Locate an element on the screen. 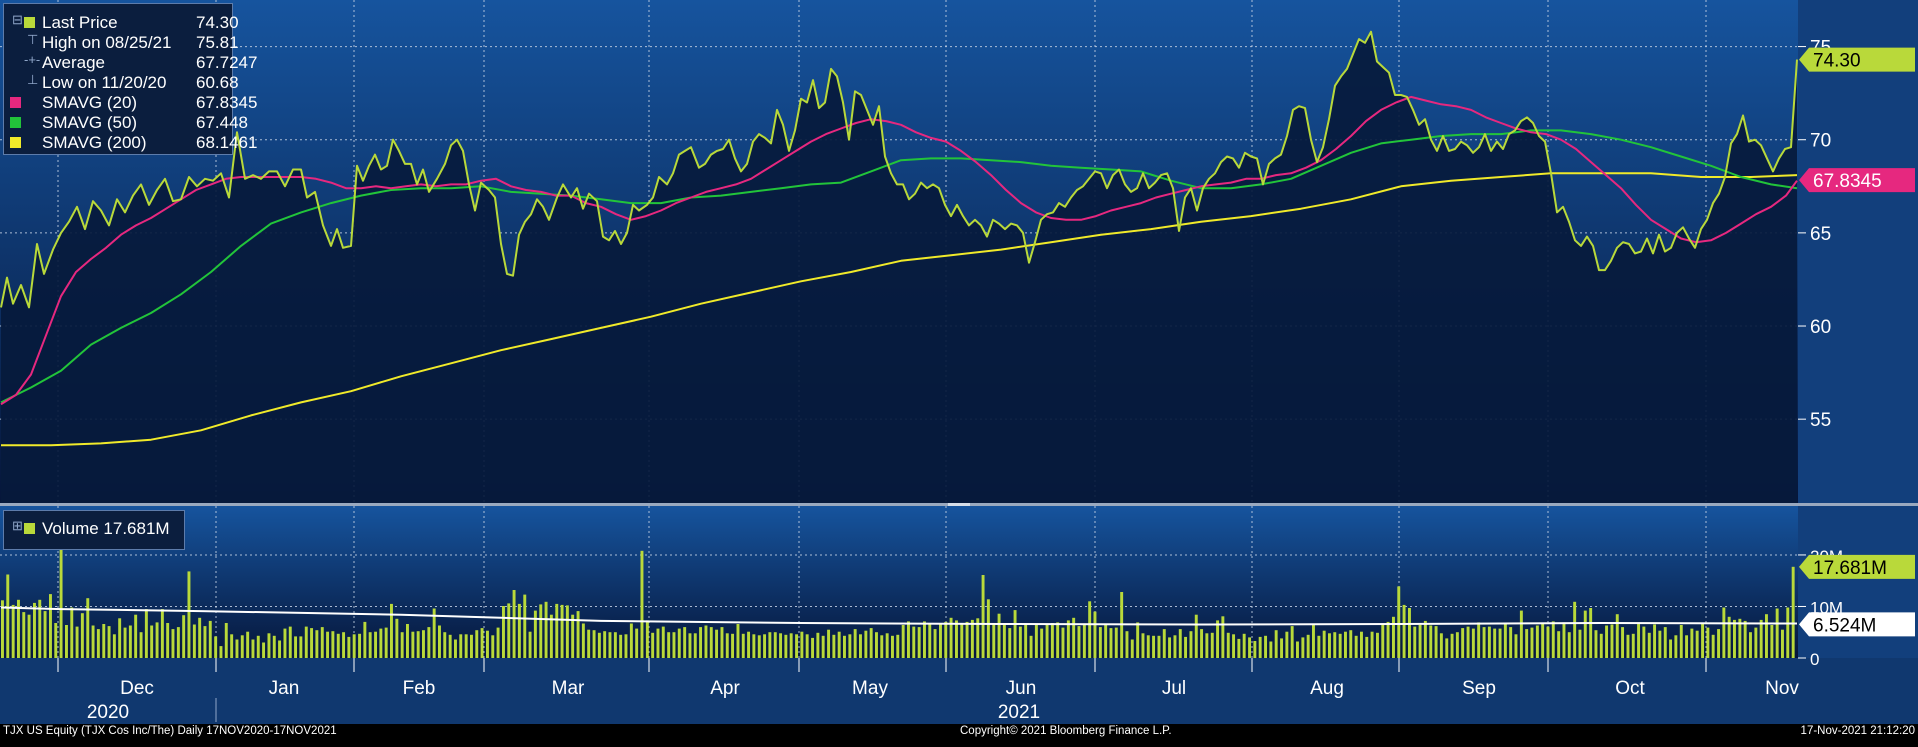 The image size is (1918, 747). volume-average-callout is located at coordinates (1857, 624).